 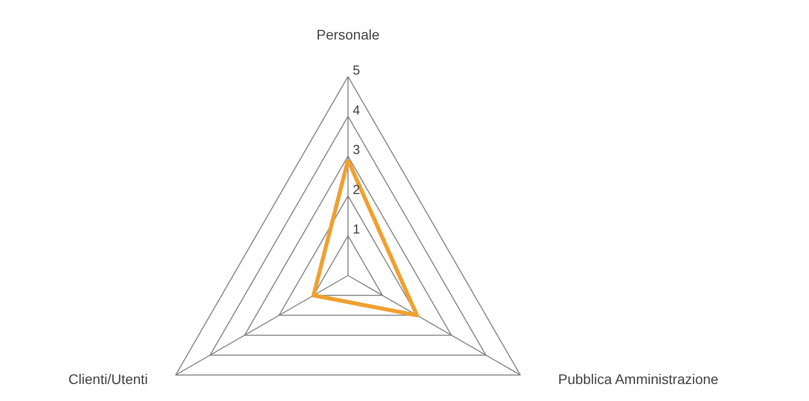 What do you see at coordinates (638, 378) in the screenshot?
I see `spoke-label: Pubblica Amministrazione` at bounding box center [638, 378].